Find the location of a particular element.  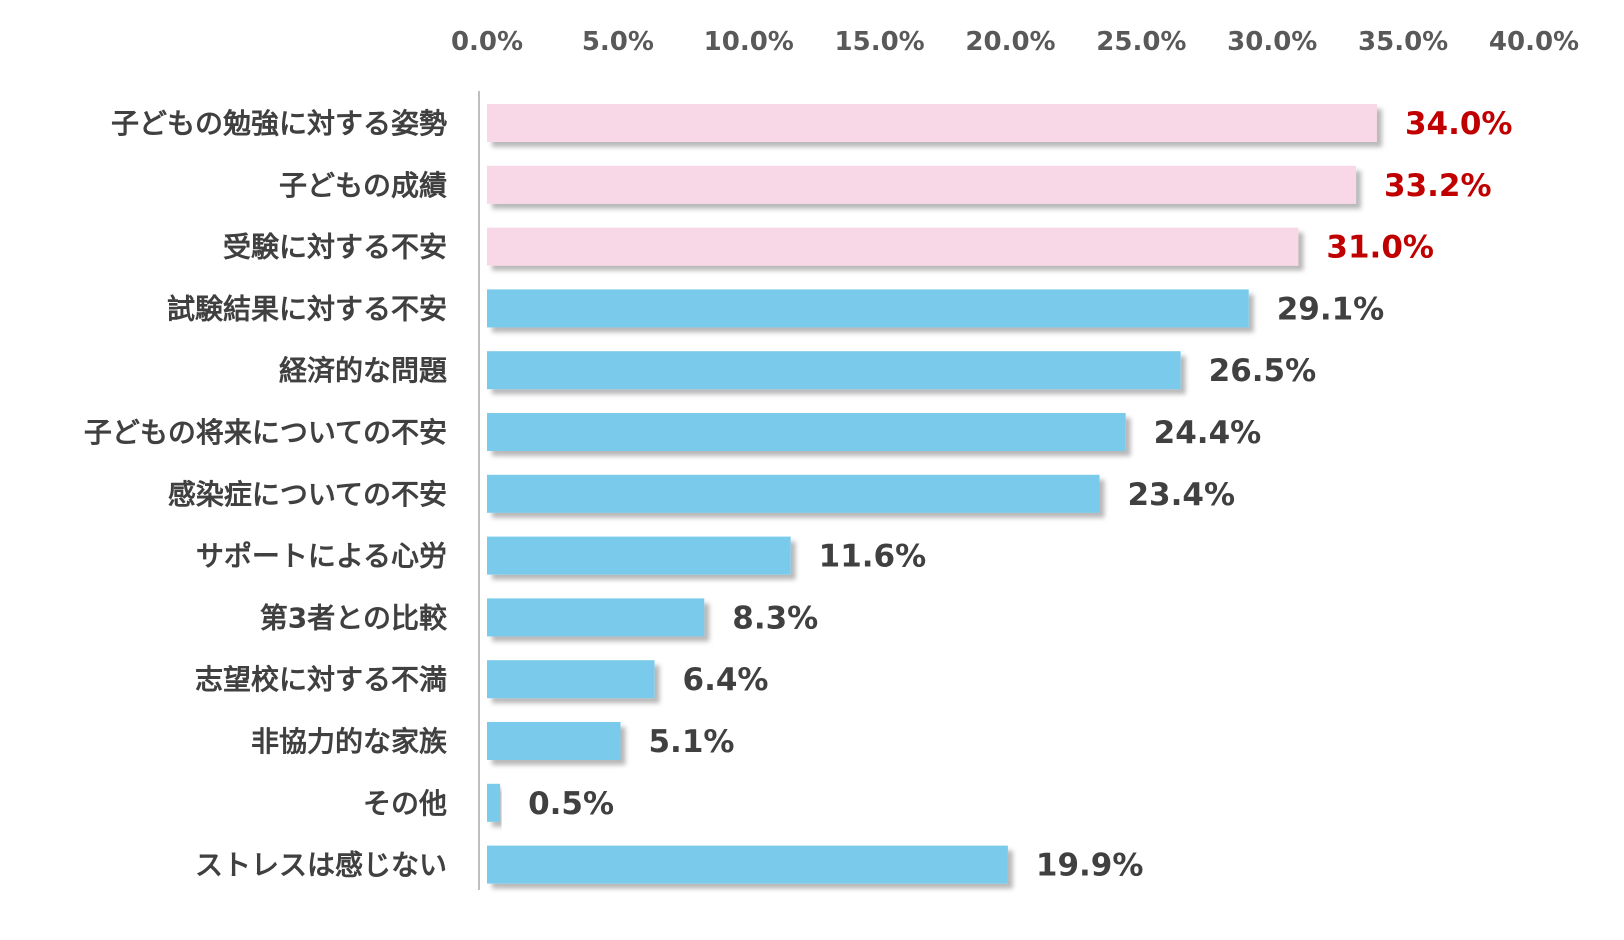

category-label: 試験結果に対する不安 is located at coordinates (307, 308).